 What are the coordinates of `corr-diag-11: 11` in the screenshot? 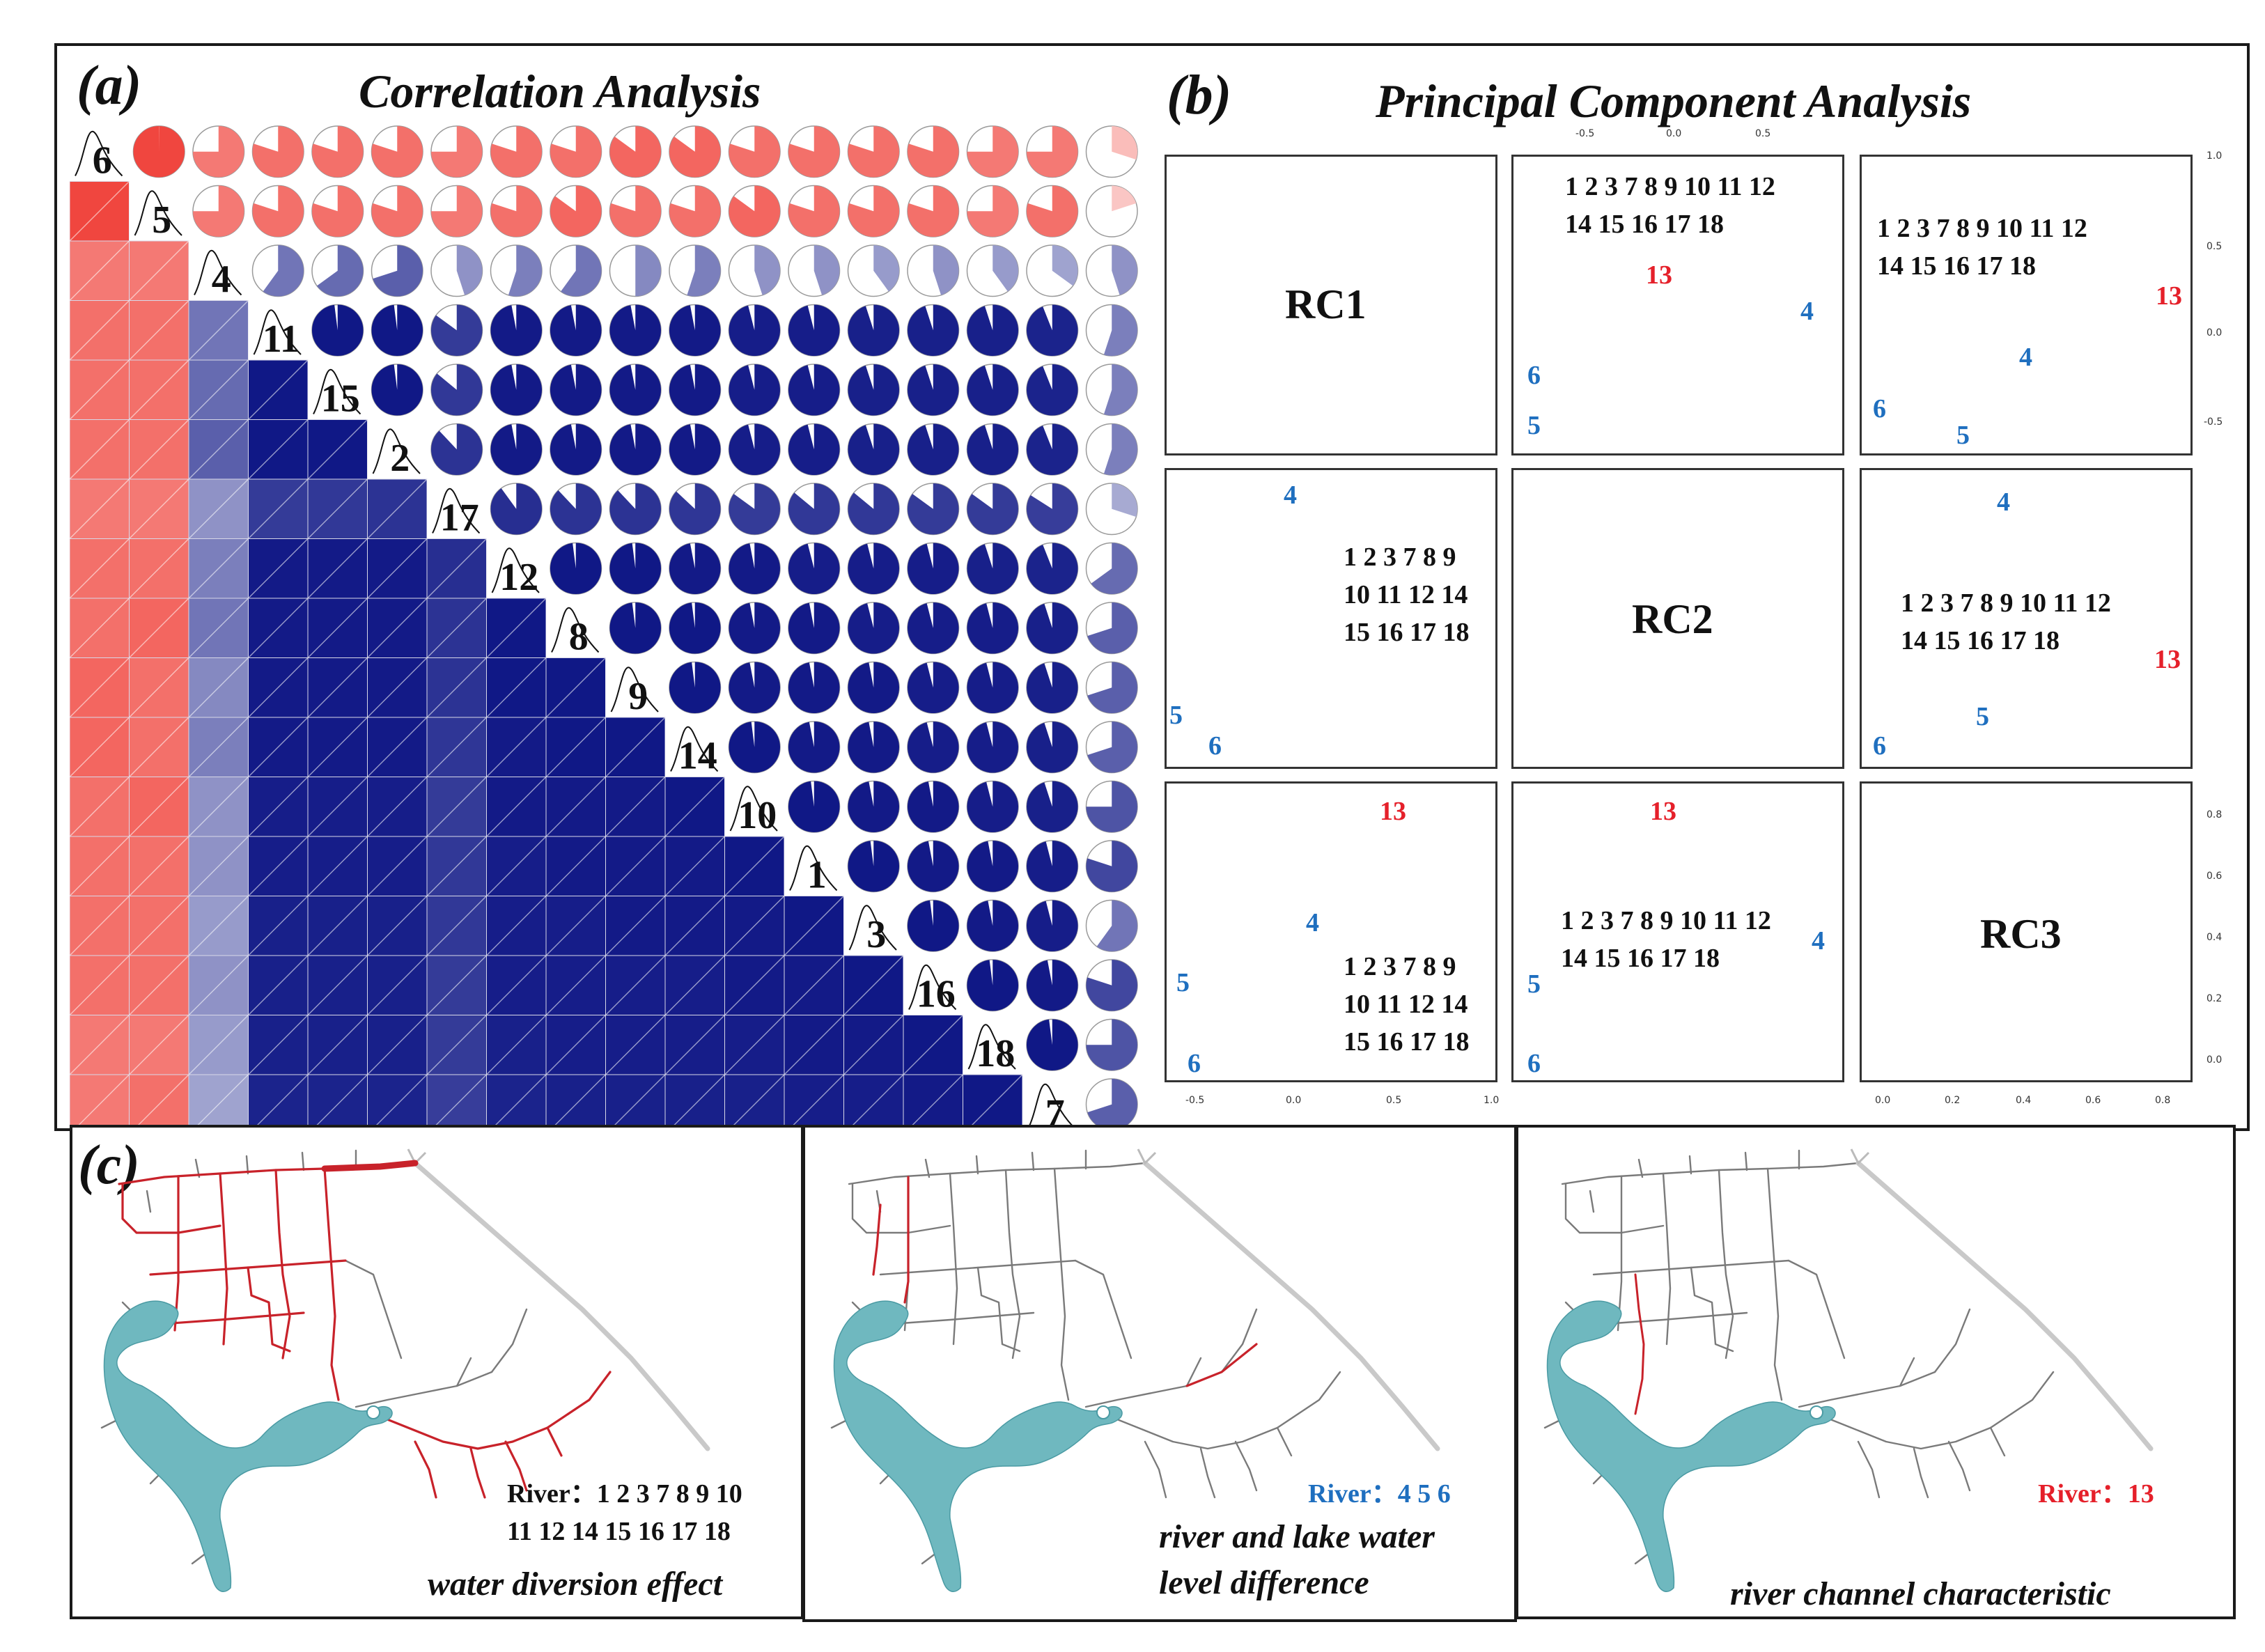 It's located at (278, 331).